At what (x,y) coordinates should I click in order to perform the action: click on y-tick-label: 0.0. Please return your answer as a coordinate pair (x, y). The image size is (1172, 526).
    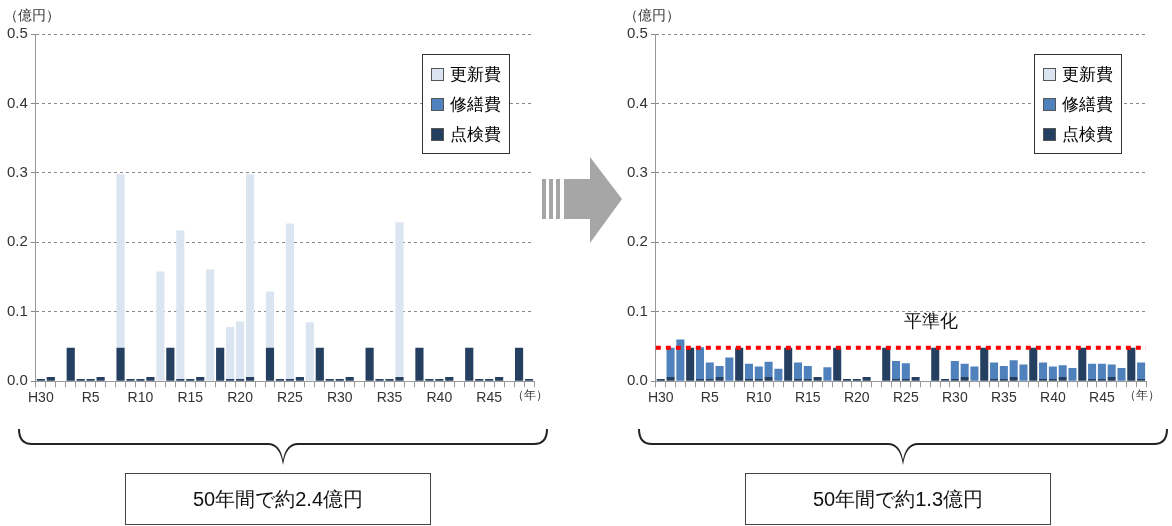
    Looking at the image, I should click on (17, 380).